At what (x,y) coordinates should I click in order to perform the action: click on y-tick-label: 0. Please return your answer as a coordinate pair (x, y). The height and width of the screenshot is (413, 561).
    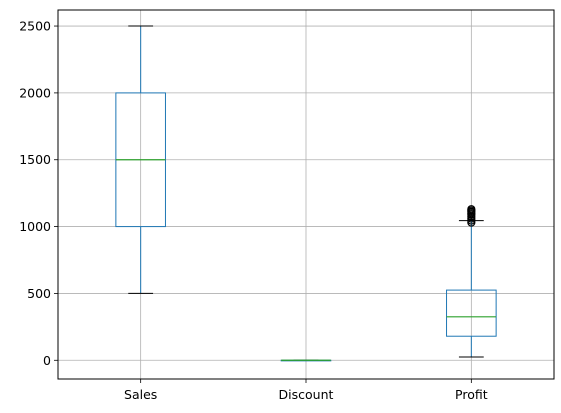
    Looking at the image, I should click on (47, 360).